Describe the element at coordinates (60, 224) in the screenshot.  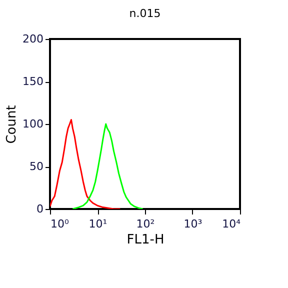
I see `x-tick-label: 10⁰` at that location.